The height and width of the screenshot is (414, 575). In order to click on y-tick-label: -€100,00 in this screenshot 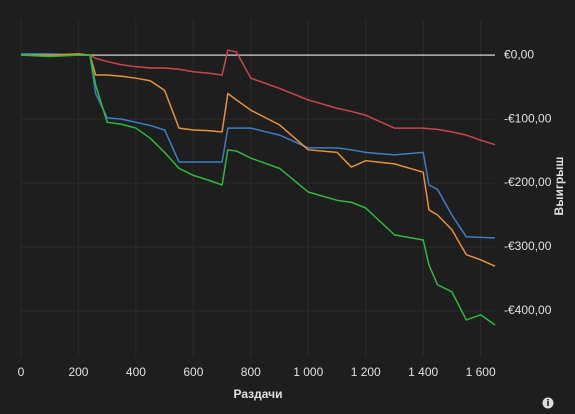, I will do `click(528, 118)`.